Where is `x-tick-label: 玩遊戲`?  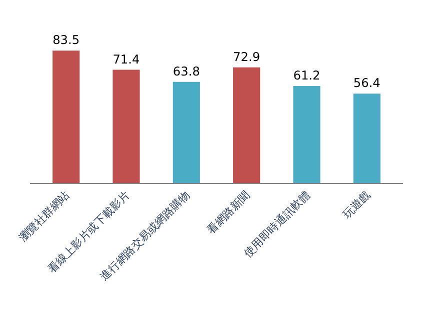 x-tick-label: 玩遊戲 is located at coordinates (356, 205).